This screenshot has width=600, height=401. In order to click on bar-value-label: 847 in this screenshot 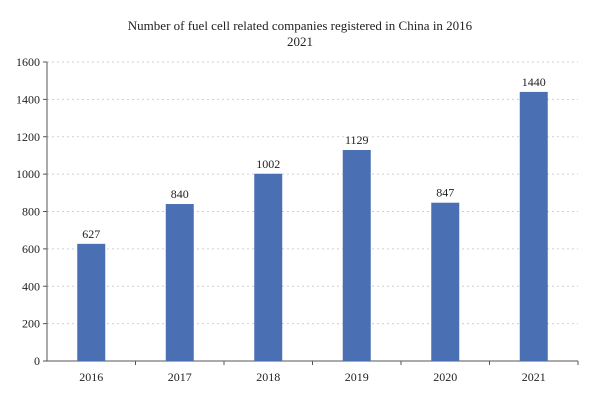, I will do `click(445, 193)`.